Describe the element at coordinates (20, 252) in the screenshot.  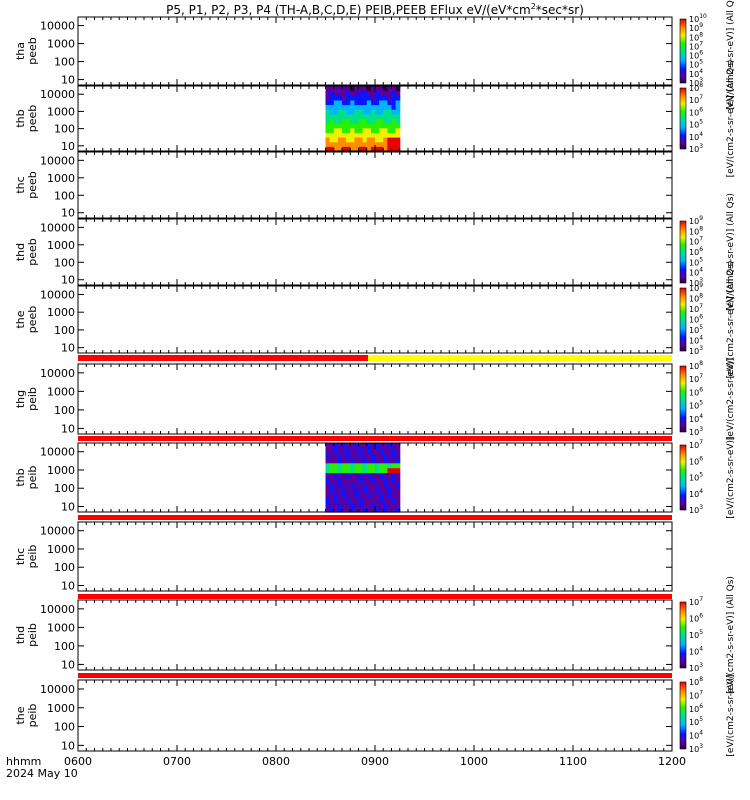
I see `y-axis-label-line1: thd` at that location.